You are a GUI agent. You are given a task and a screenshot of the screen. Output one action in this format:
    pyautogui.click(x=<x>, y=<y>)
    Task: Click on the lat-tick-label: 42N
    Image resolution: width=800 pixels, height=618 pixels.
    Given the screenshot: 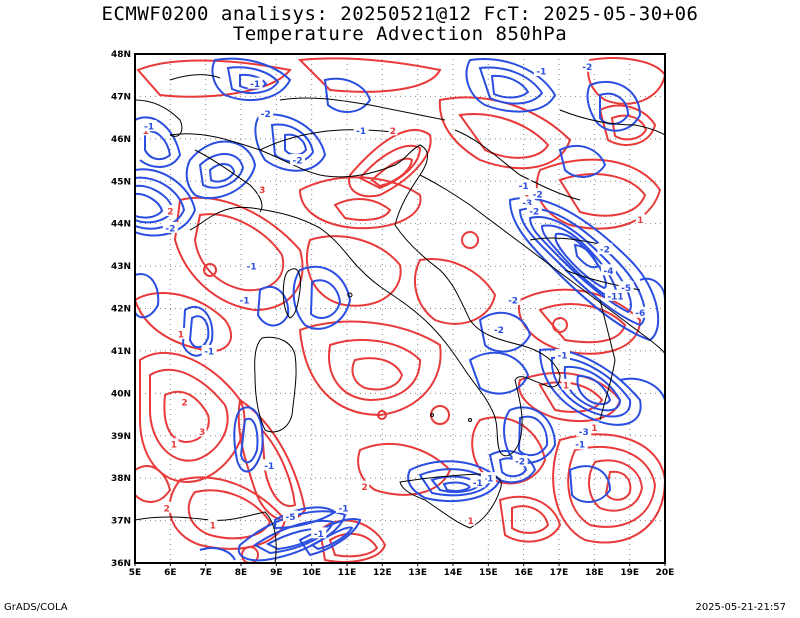 What is the action you would take?
    pyautogui.click(x=121, y=310)
    